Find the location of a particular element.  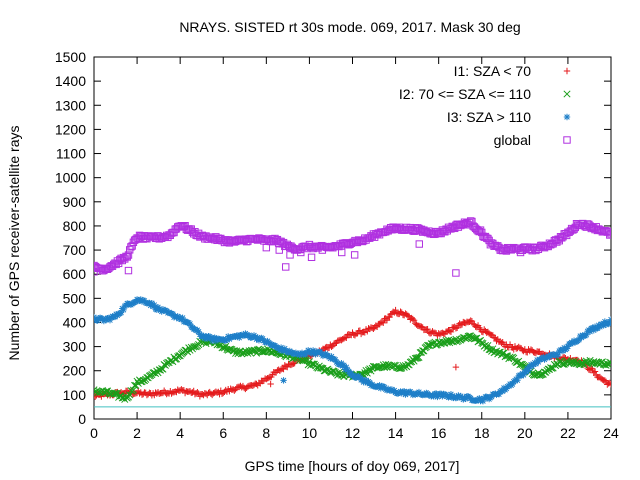

y-tick-label: 0 is located at coordinates (82, 419).